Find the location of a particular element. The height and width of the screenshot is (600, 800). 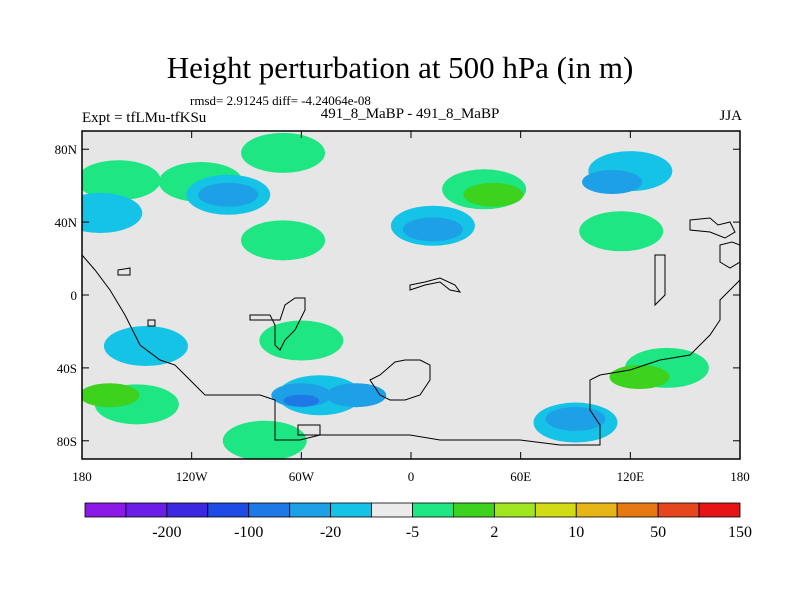

plot-title: Height perturbation at 500 hPa (in m) is located at coordinates (400, 67).